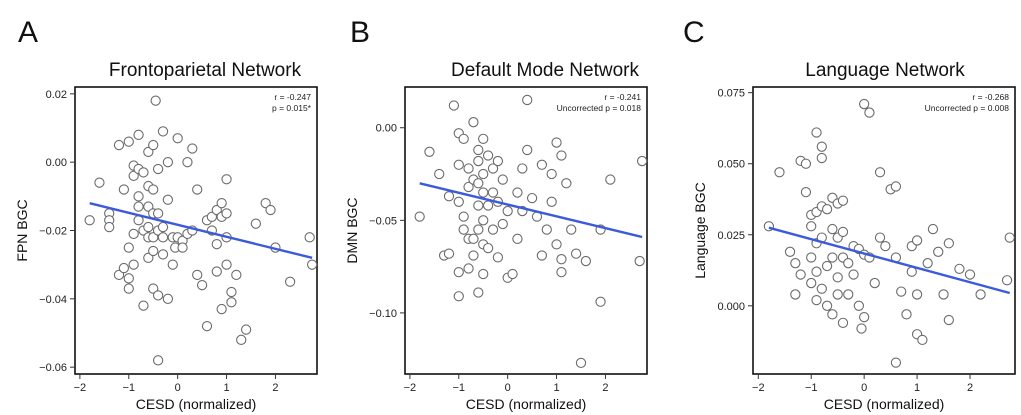 Image resolution: width=1021 pixels, height=415 pixels. What do you see at coordinates (292, 108) in the screenshot?
I see `stats-annotation: p = 0.015*` at bounding box center [292, 108].